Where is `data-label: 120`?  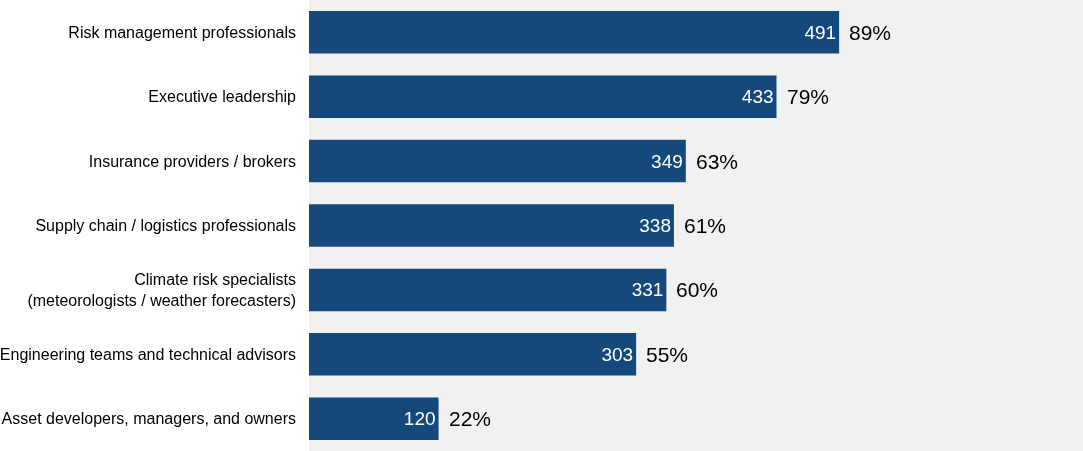 data-label: 120 is located at coordinates (419, 419).